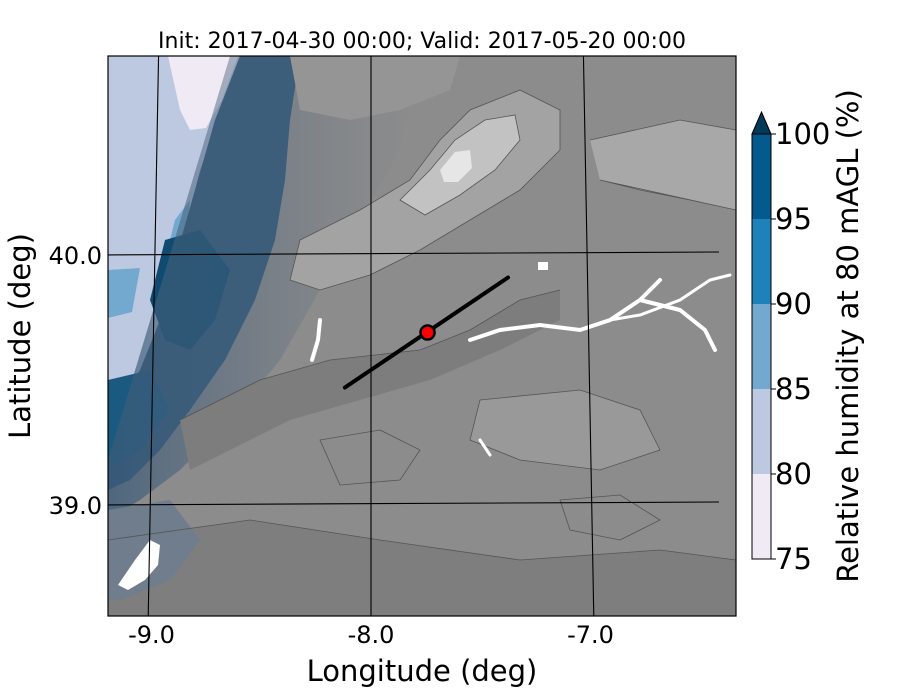 This screenshot has height=700, width=900. Describe the element at coordinates (565, 430) in the screenshot. I see `southern-highland` at that location.